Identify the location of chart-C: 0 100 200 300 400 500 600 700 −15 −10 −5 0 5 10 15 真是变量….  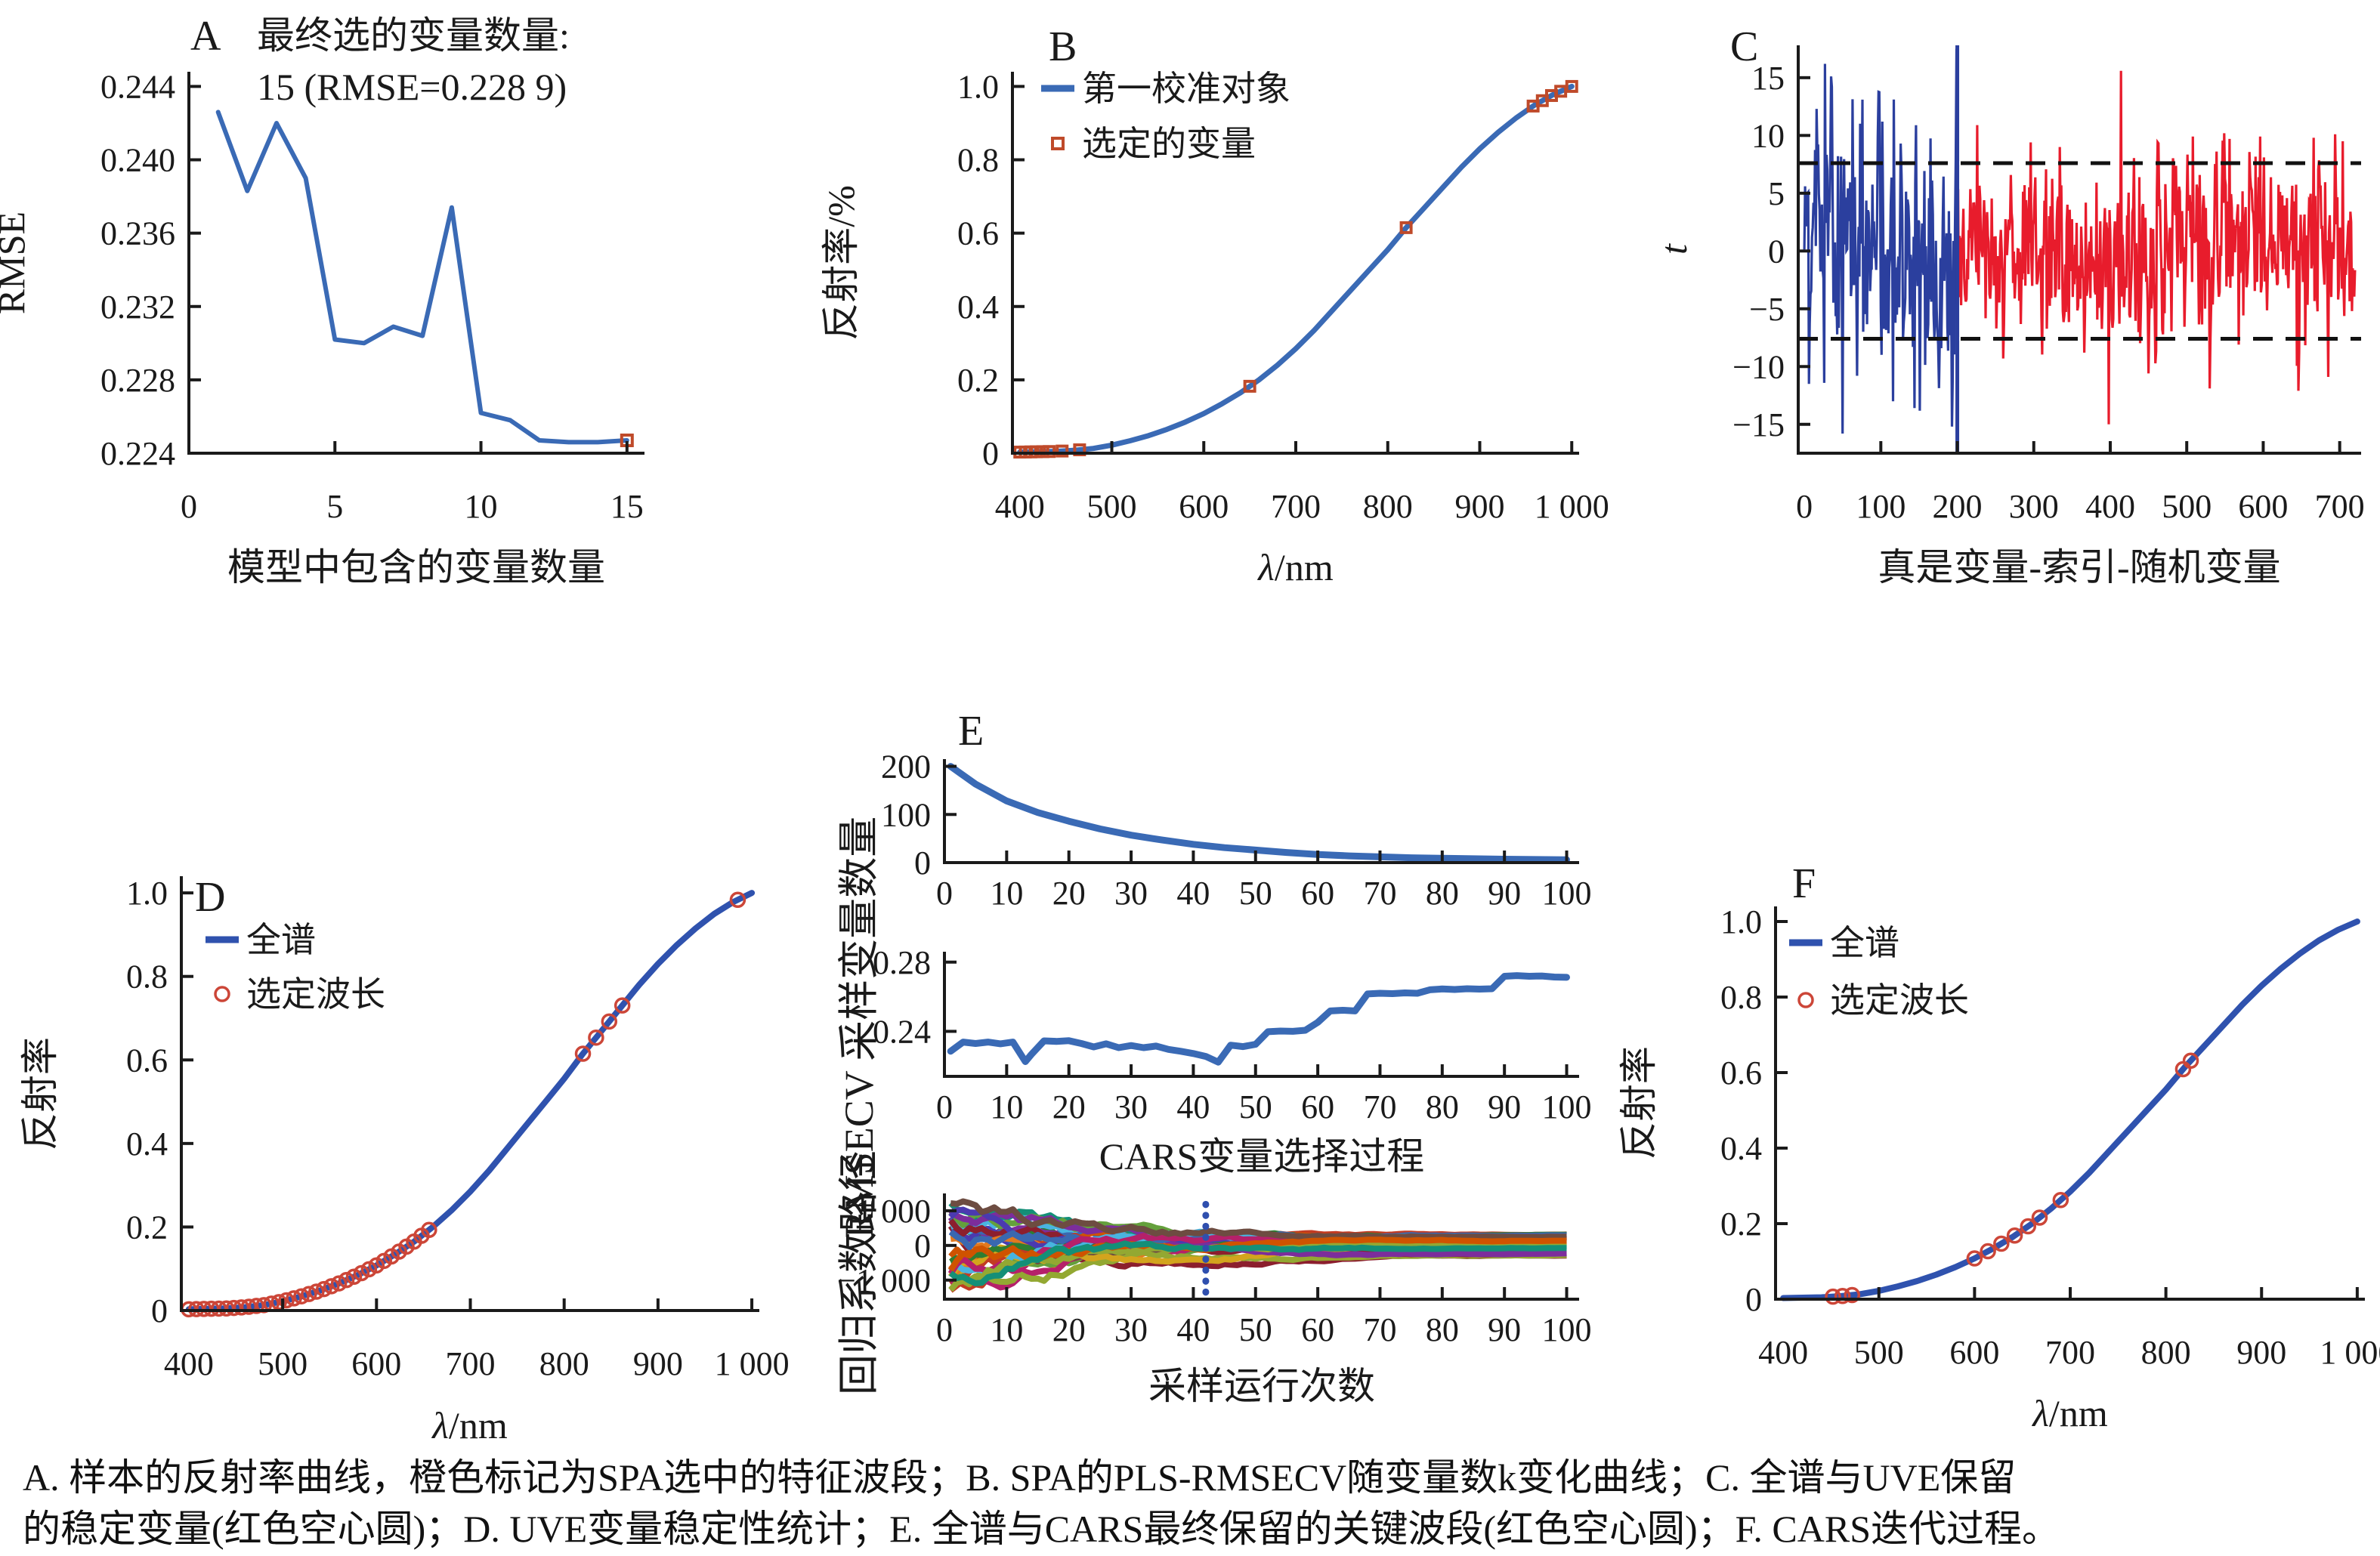
(2008, 306).